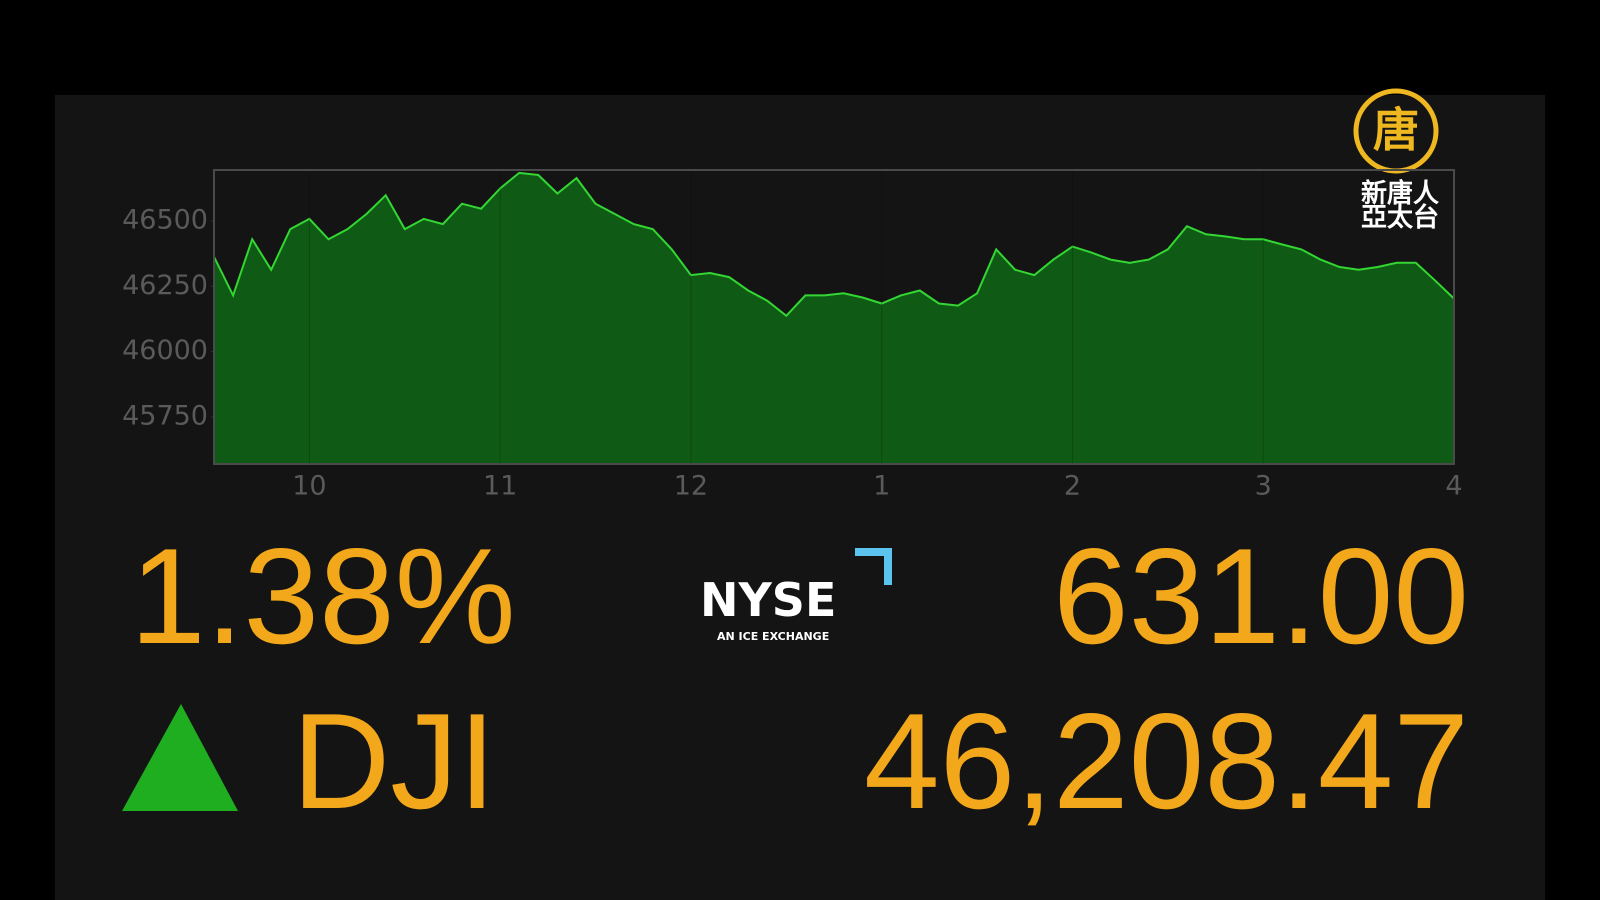 This screenshot has height=900, width=1600. What do you see at coordinates (881, 486) in the screenshot?
I see `x-tick-label: 1` at bounding box center [881, 486].